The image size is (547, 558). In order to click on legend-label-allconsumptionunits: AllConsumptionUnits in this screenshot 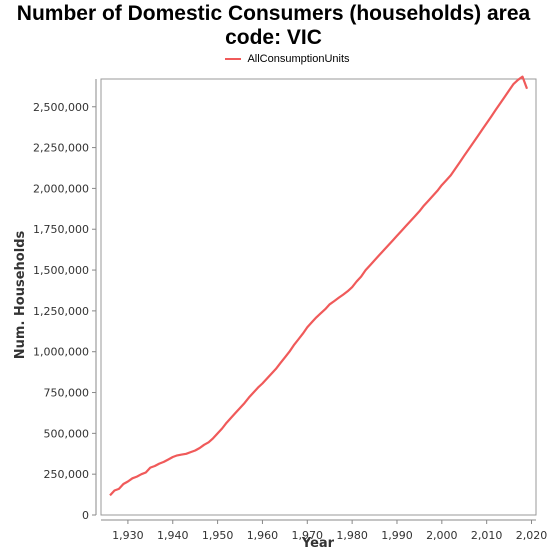, I will do `click(298, 59)`.